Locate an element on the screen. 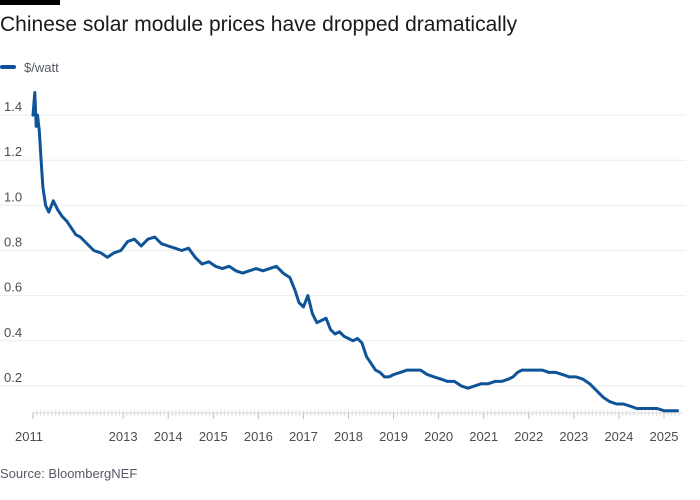 This screenshot has width=700, height=500. legend: $/watt is located at coordinates (29, 67).